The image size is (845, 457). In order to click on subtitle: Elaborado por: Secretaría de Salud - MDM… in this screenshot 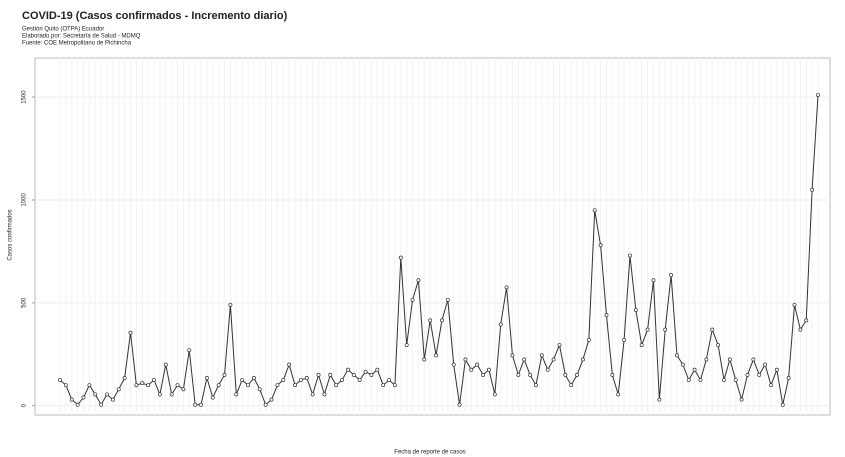, I will do `click(81, 37)`.